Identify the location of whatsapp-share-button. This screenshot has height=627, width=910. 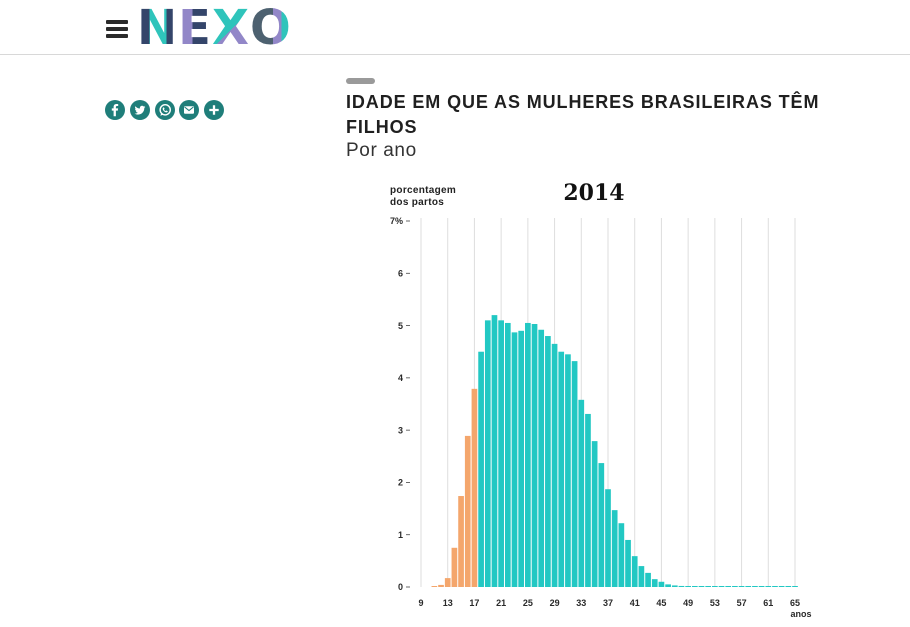
(164, 110).